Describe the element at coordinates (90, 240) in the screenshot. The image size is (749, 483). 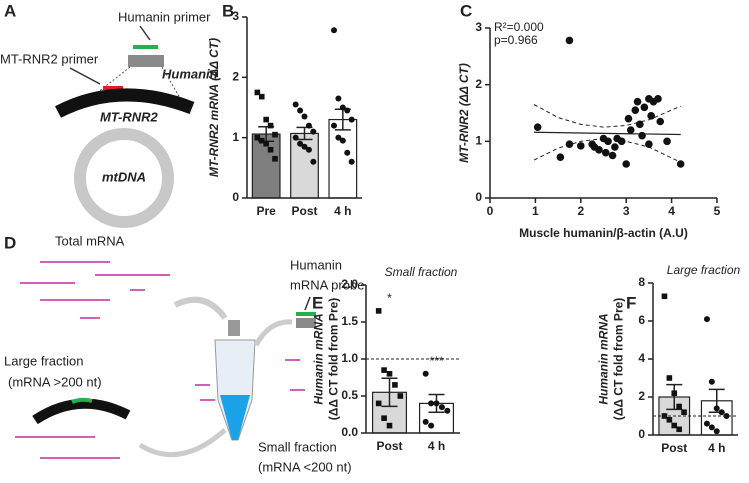
I see `label: Total mRNA` at that location.